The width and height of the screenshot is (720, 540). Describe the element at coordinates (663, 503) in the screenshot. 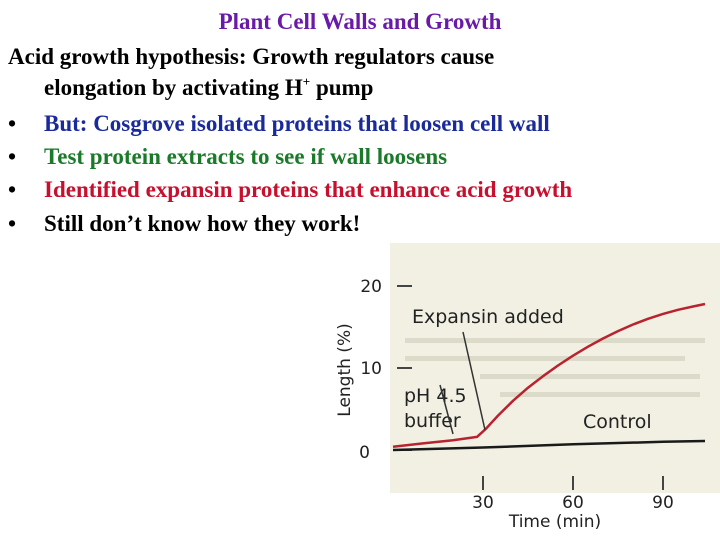

I see `x-tick-label-90: 90` at that location.